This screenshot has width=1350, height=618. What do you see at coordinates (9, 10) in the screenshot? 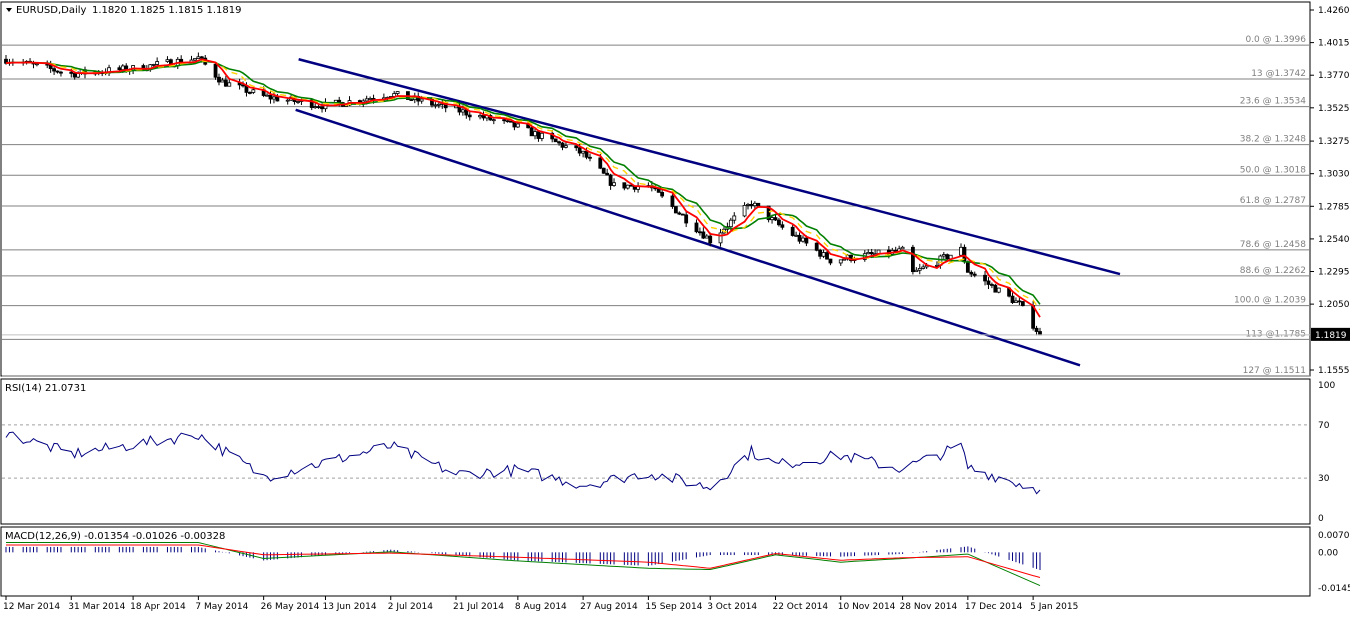
I see `dropdown-arrow-icon` at bounding box center [9, 10].